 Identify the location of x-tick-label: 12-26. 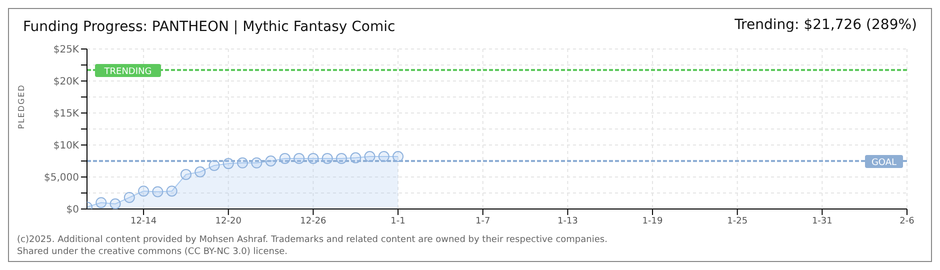
(313, 221).